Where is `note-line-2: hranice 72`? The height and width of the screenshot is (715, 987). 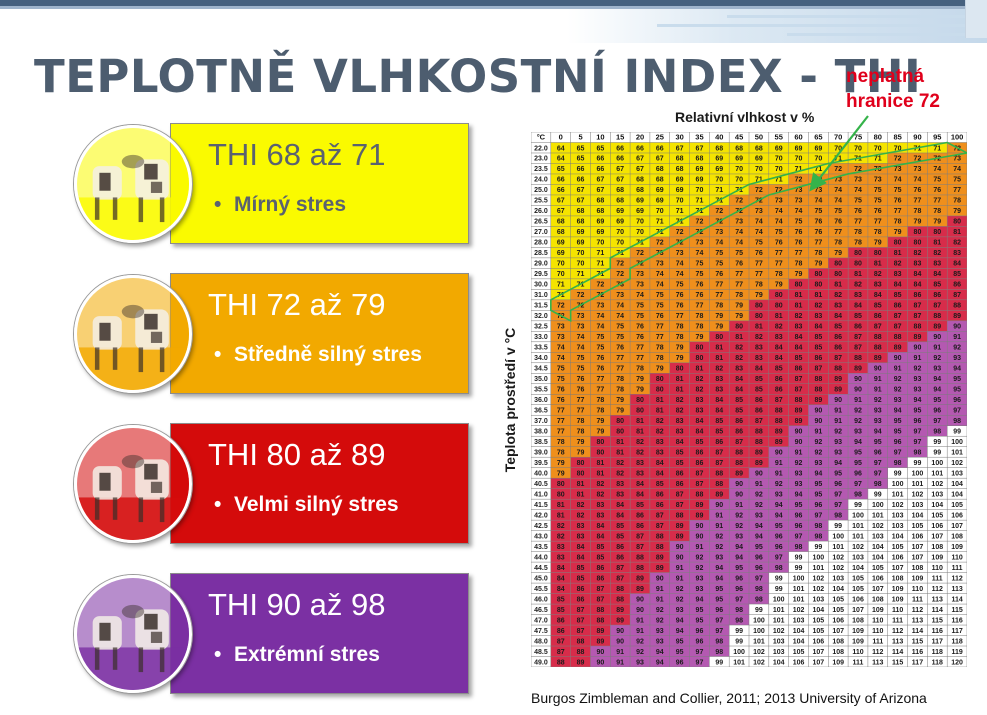 note-line-2: hranice 72 is located at coordinates (893, 101).